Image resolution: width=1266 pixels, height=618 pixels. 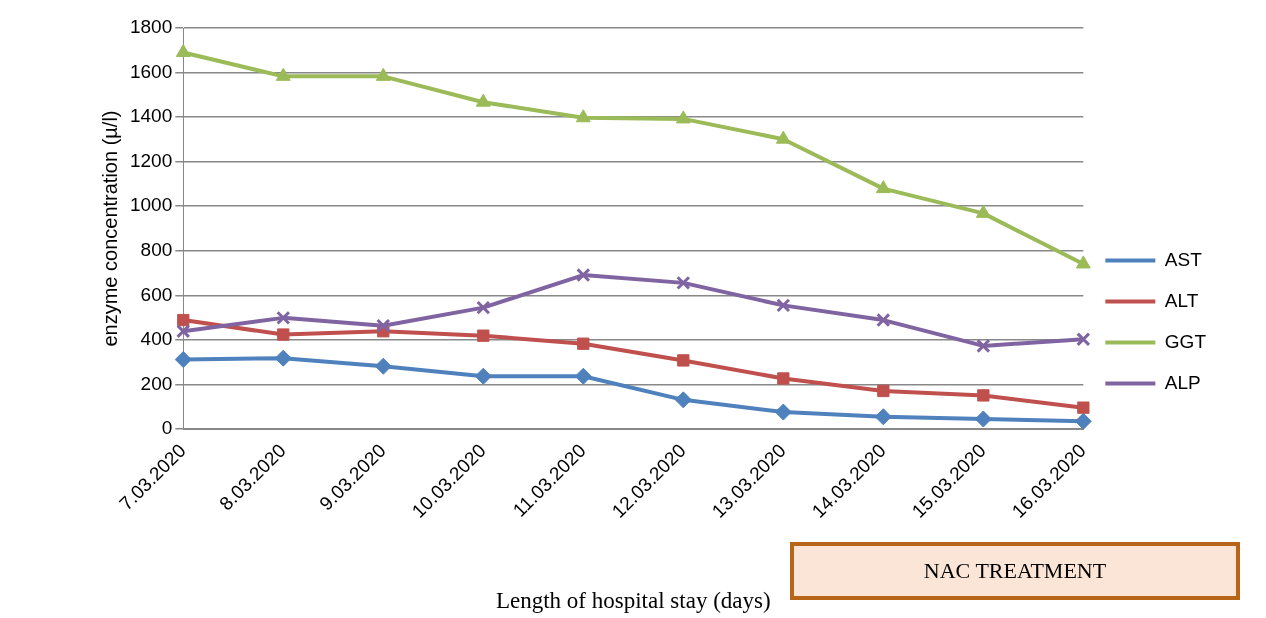 What do you see at coordinates (151, 27) in the screenshot?
I see `y-tick-label: 1800` at bounding box center [151, 27].